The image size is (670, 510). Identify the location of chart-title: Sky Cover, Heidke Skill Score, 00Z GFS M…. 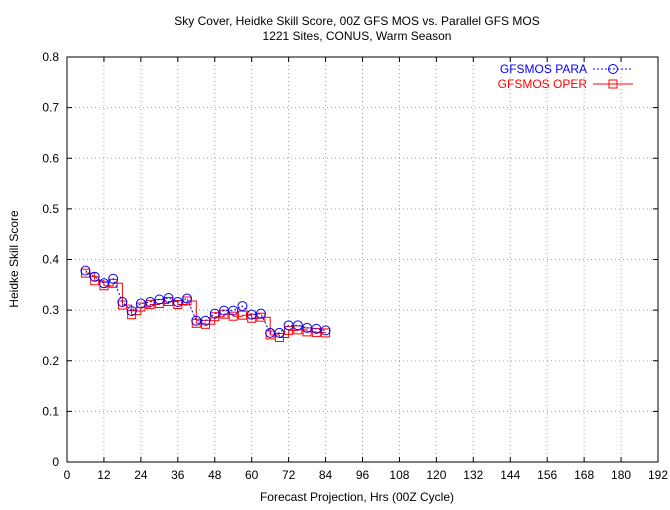
(356, 21).